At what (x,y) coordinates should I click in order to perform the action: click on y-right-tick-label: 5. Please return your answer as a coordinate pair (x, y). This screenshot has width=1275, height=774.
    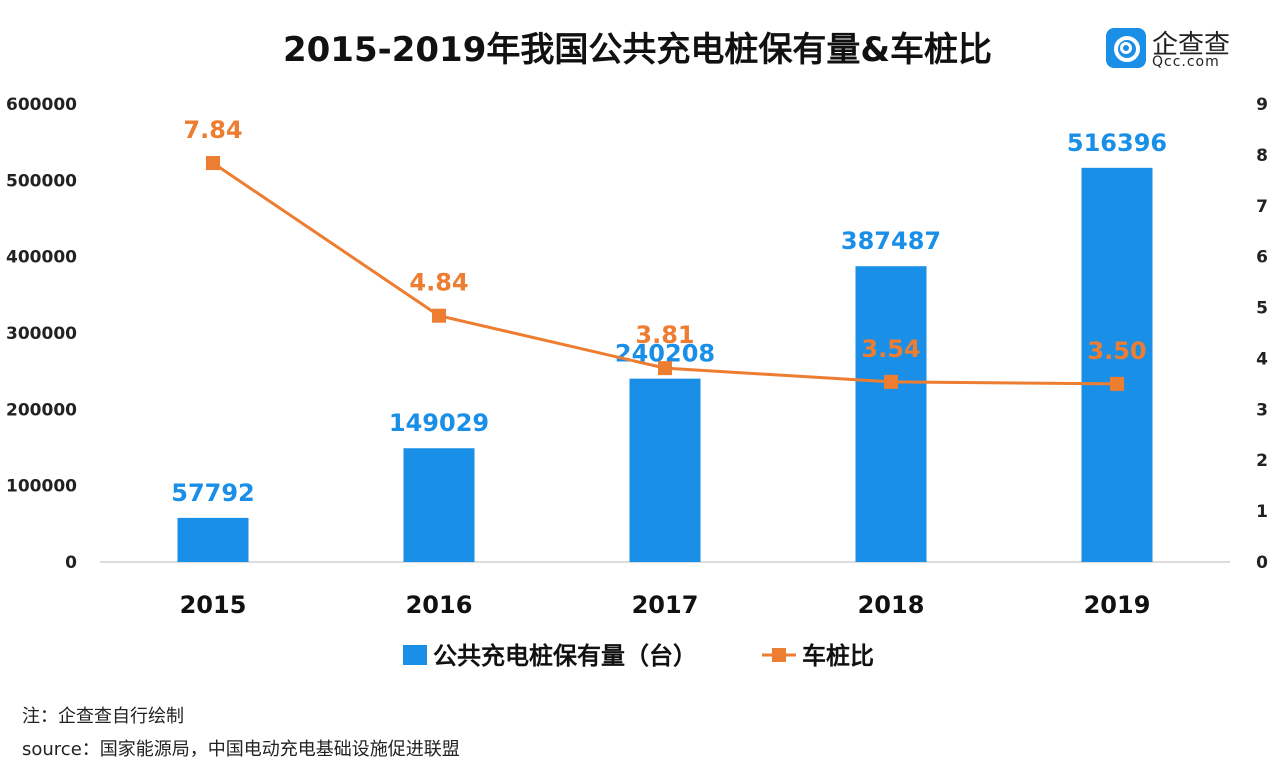
    Looking at the image, I should click on (1262, 309).